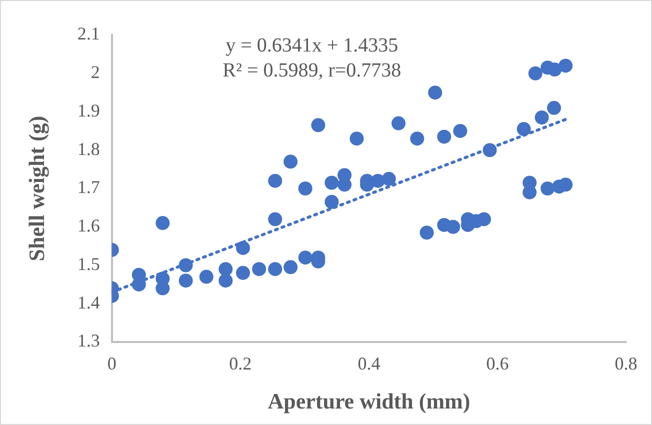  What do you see at coordinates (88, 187) in the screenshot?
I see `y-tick-label: 1.7` at bounding box center [88, 187].